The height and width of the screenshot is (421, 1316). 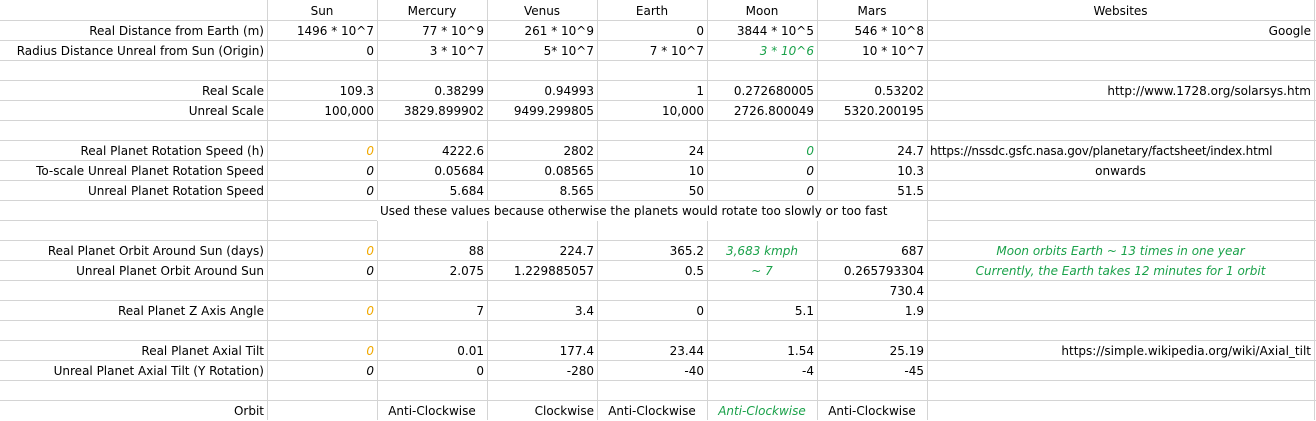 What do you see at coordinates (1120, 171) in the screenshot?
I see `cell-website: onwards` at bounding box center [1120, 171].